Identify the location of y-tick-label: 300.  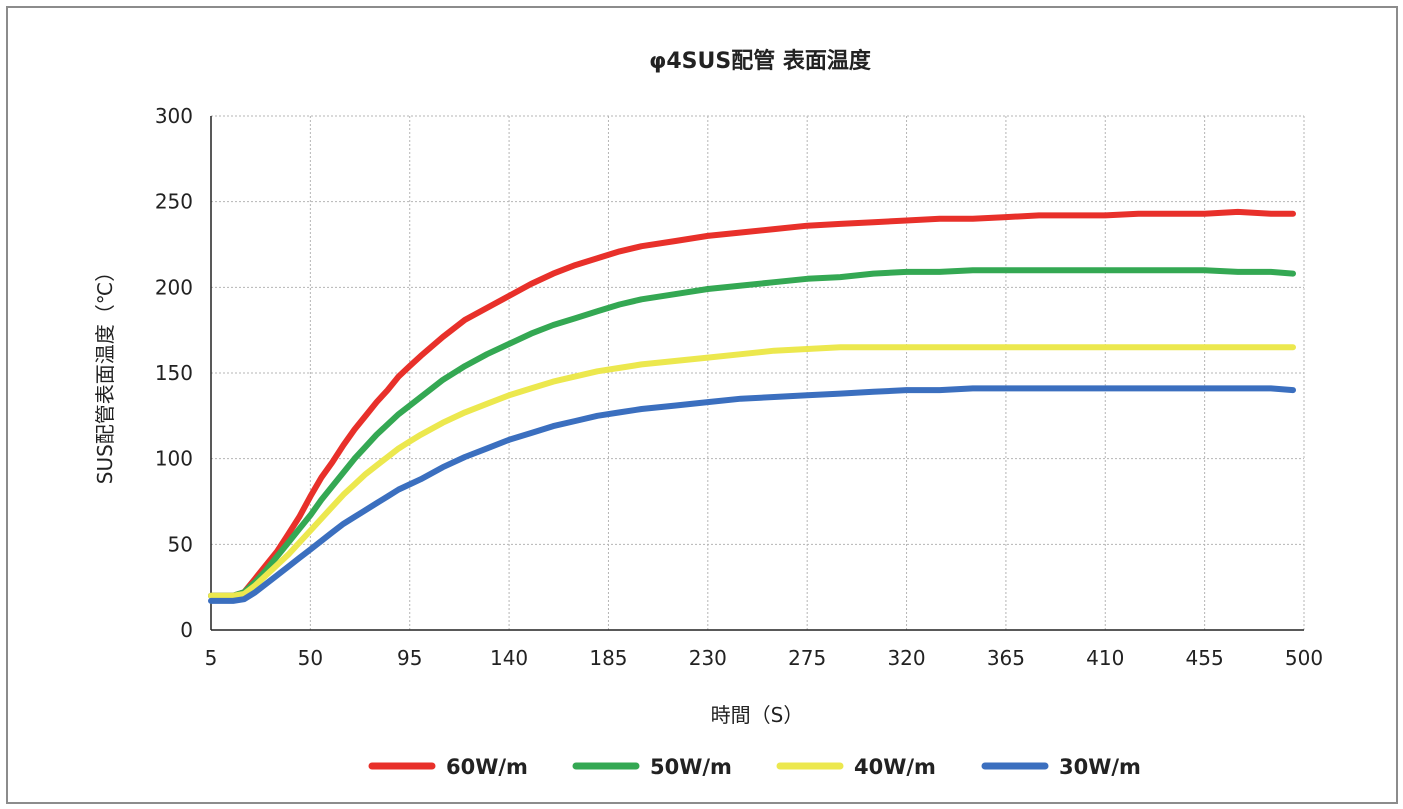
(174, 116).